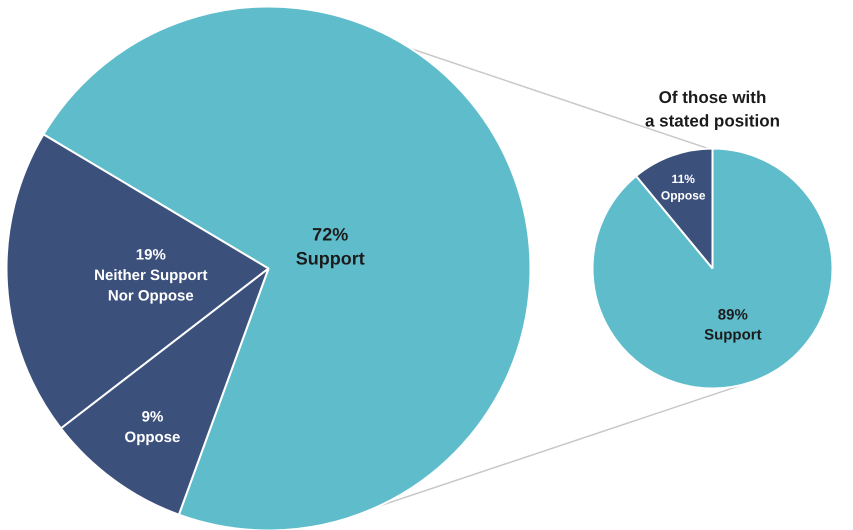  Describe the element at coordinates (733, 315) in the screenshot. I see `data-label: 89%` at that location.